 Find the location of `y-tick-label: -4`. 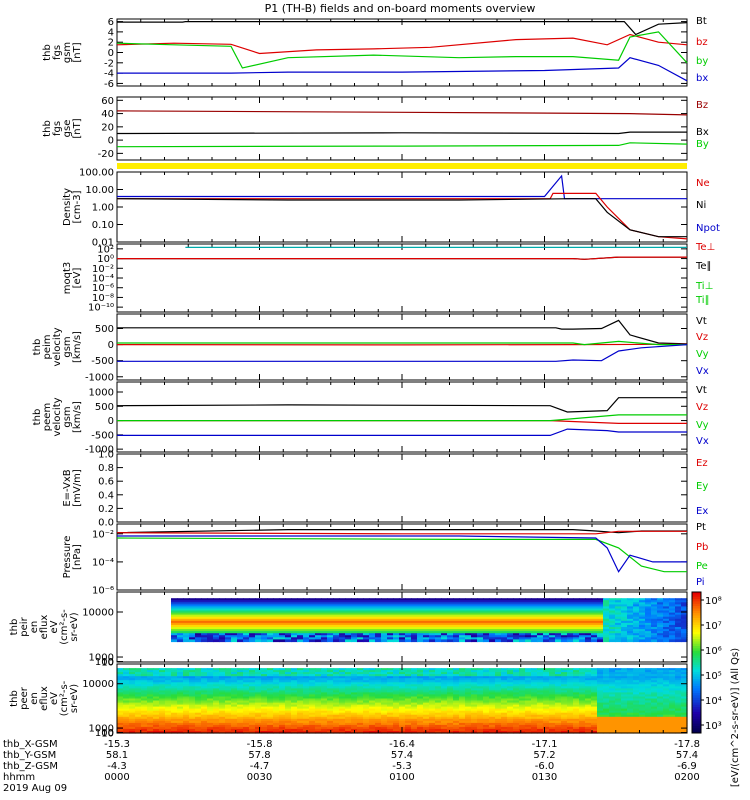

y-tick-label: -4 is located at coordinates (109, 74).